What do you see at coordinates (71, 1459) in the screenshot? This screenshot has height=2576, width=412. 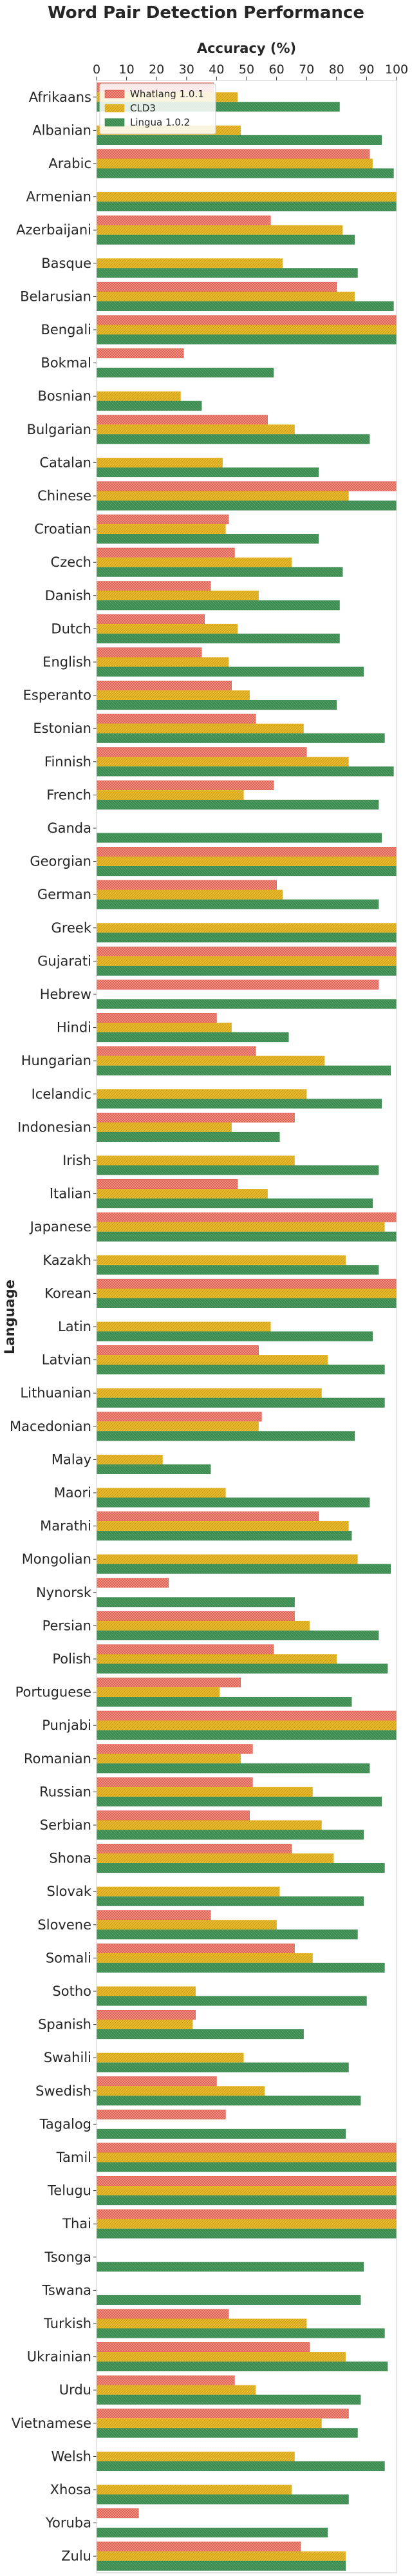 I see `category-label: Malay` at bounding box center [71, 1459].